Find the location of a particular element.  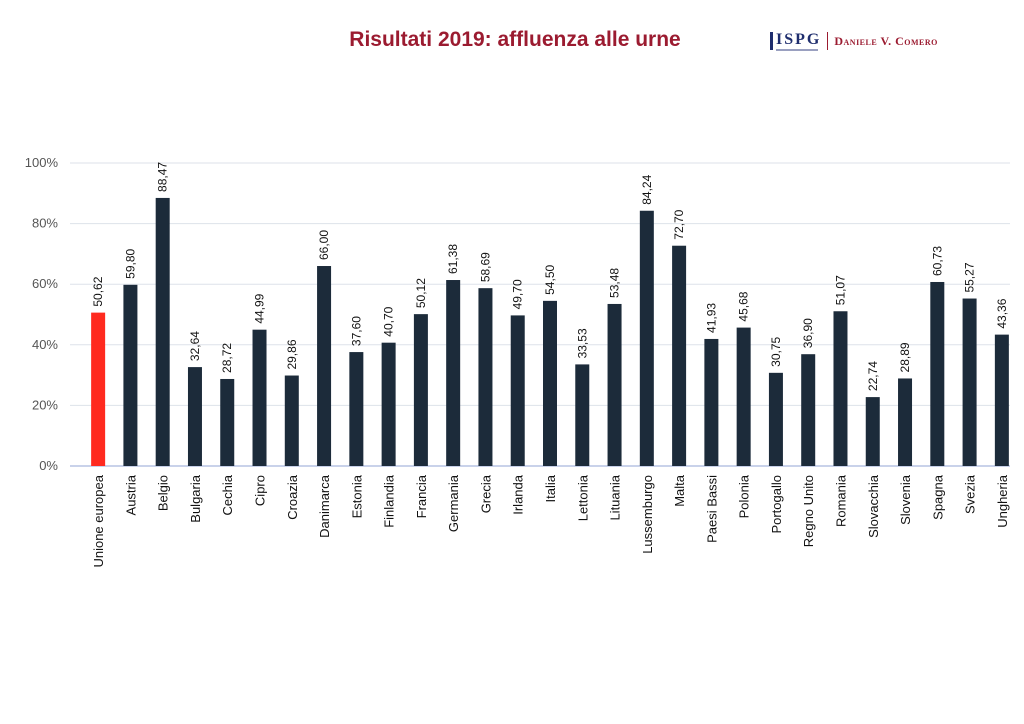

logo-main-text: ISPG is located at coordinates (799, 39).